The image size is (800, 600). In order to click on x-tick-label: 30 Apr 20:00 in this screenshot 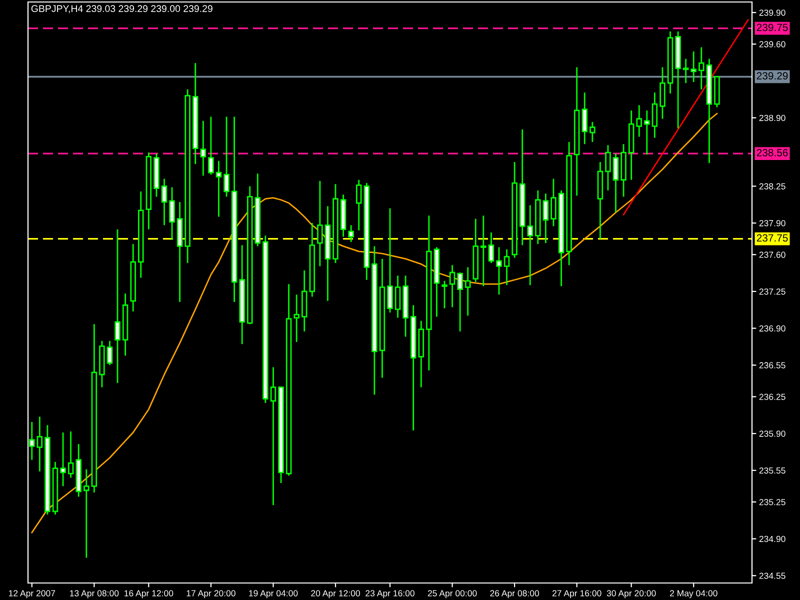, I will do `click(631, 594)`.